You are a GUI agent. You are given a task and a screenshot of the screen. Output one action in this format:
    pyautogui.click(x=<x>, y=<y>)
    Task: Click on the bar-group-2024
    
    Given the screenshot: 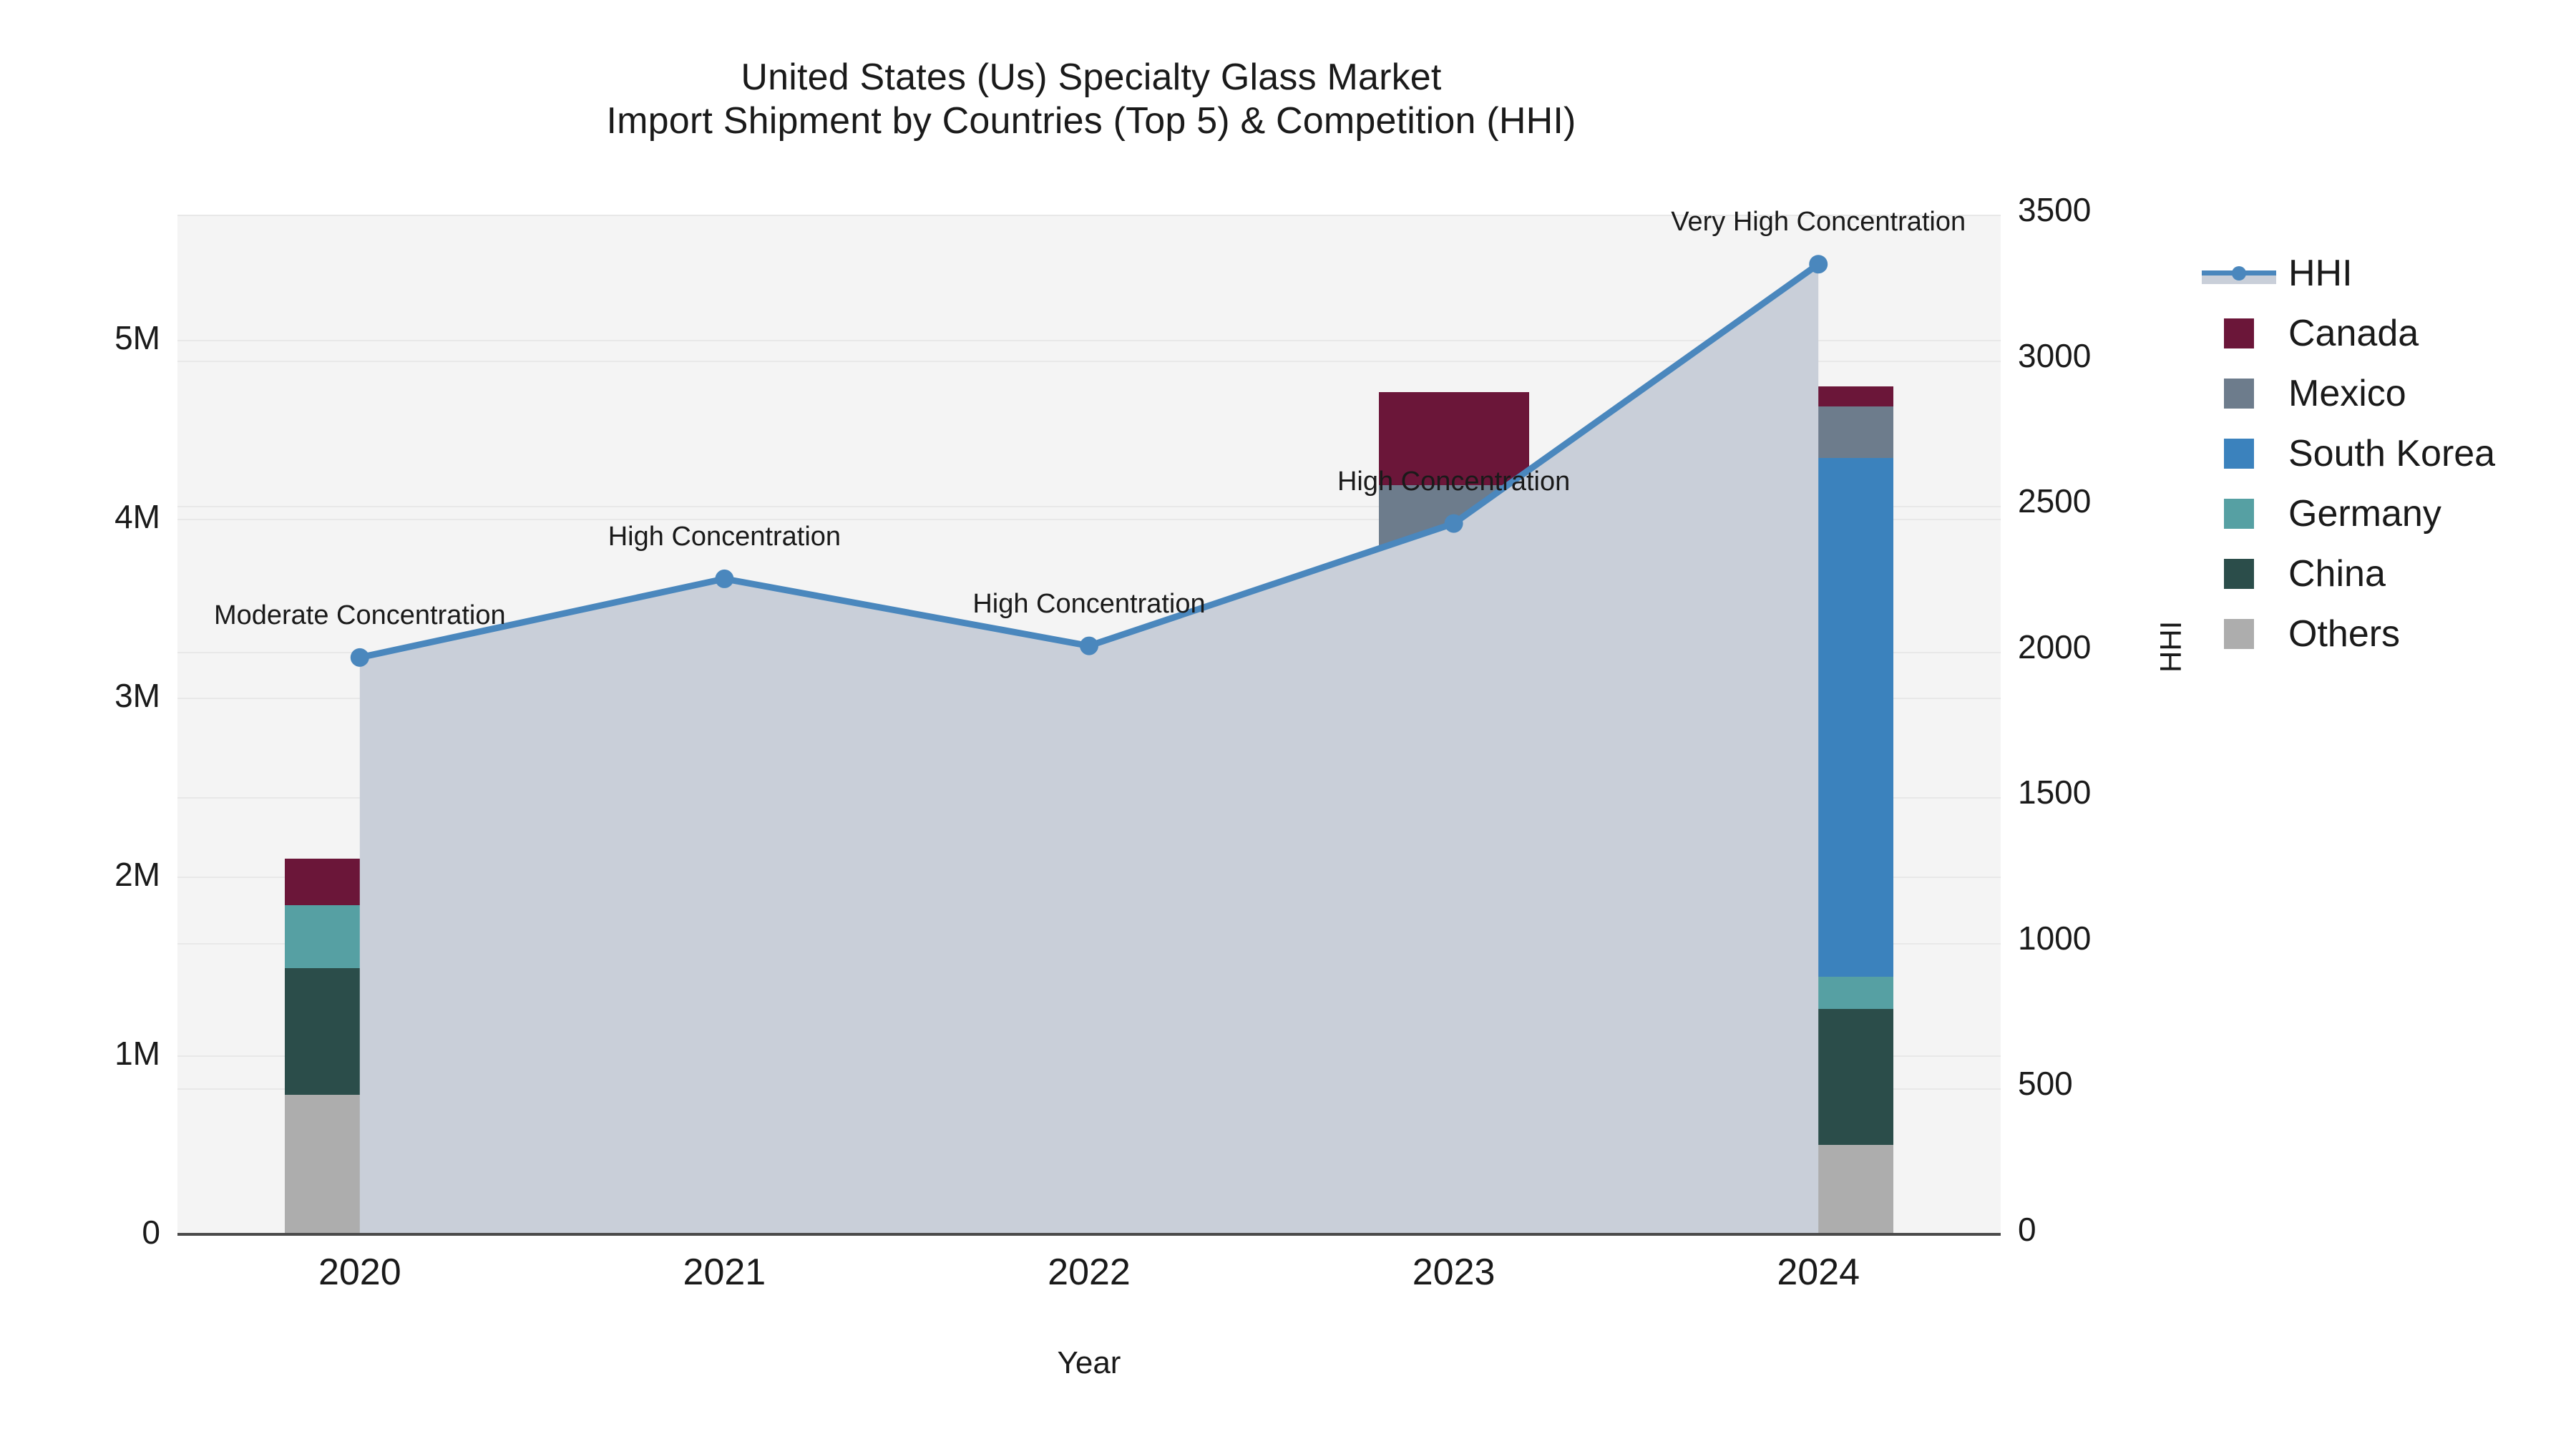 What is the action you would take?
    pyautogui.click(x=1818, y=810)
    